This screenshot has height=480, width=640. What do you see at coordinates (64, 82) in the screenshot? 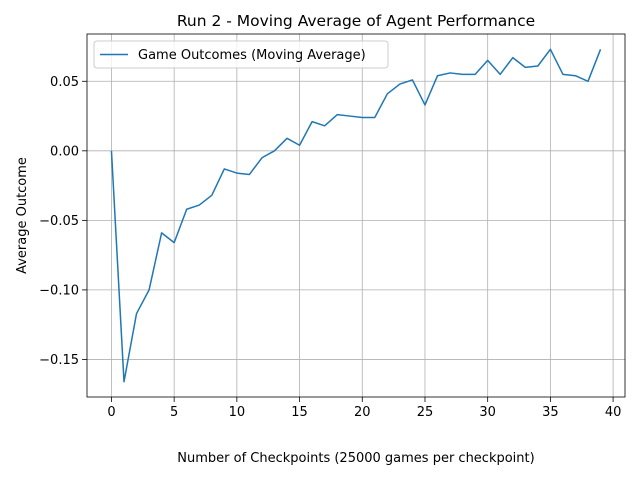
I see `y-tick-label: 0.05` at bounding box center [64, 82].